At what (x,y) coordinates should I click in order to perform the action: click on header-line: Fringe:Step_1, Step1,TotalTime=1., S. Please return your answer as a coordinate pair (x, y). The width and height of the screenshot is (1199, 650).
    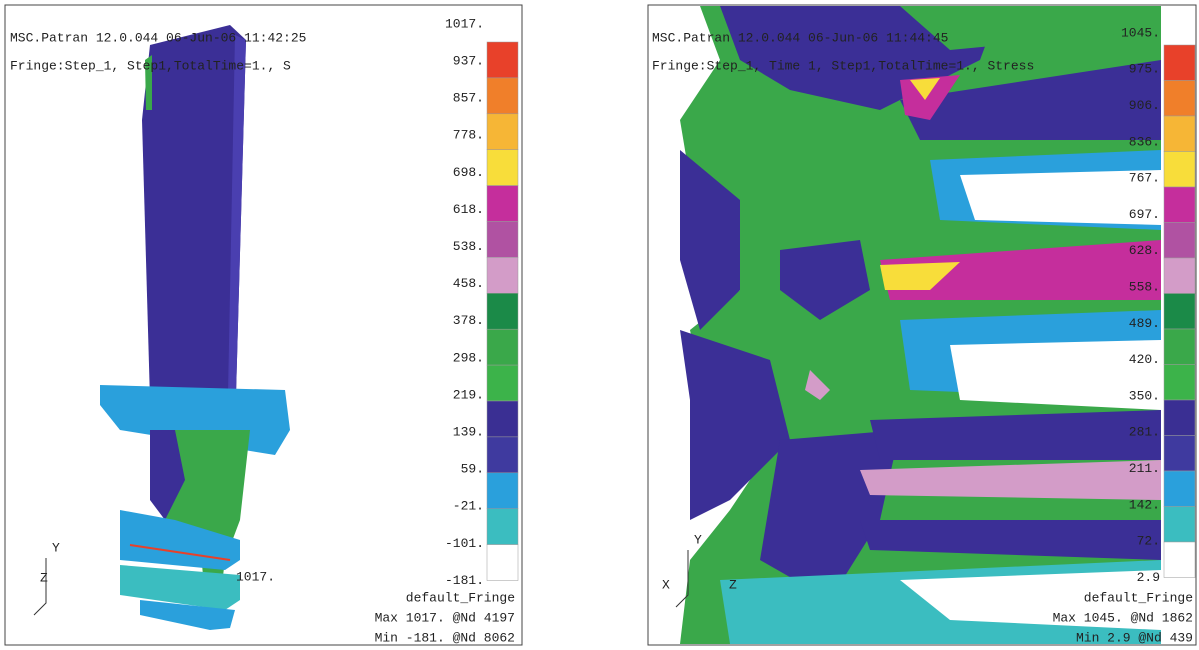
    Looking at the image, I should click on (150, 65).